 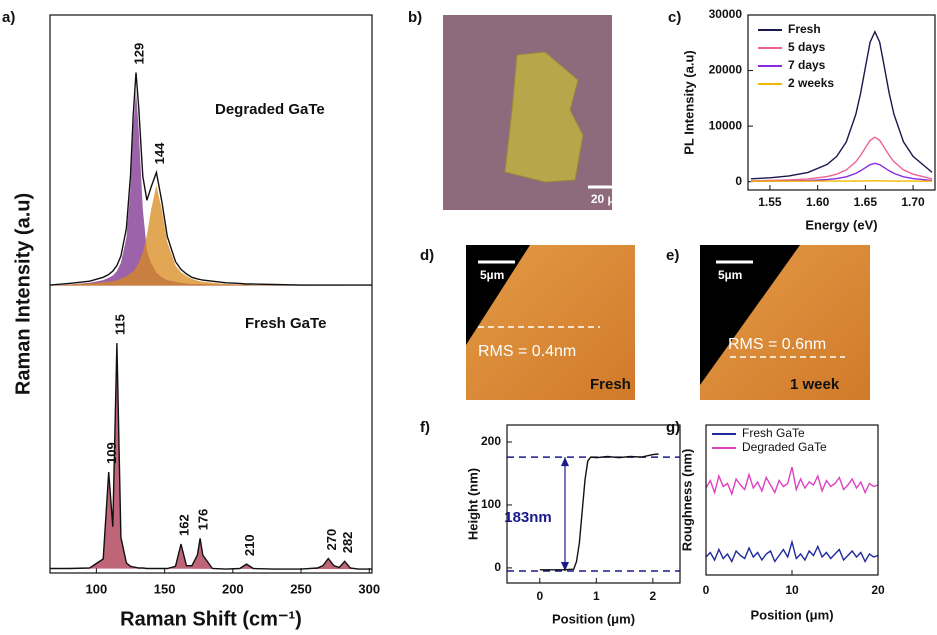 I want to click on scale-label: 20 µm, so click(x=608, y=199).